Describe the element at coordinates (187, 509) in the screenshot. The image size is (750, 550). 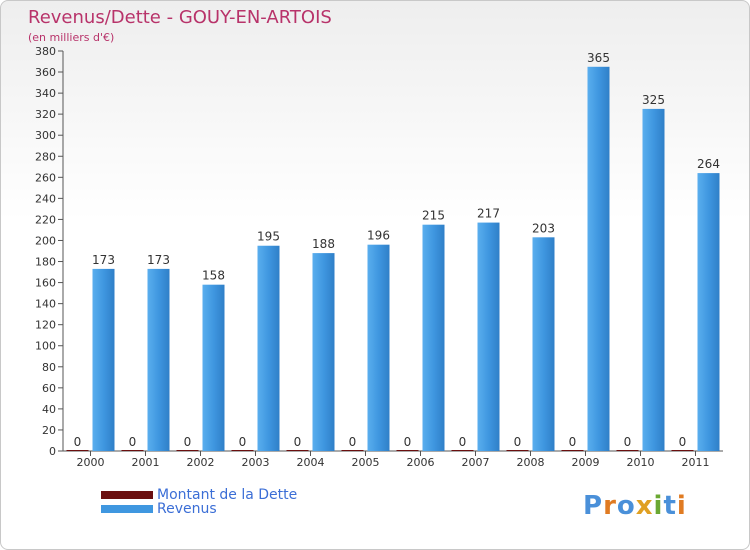
I see `legend-label-revenus: Revenus` at that location.